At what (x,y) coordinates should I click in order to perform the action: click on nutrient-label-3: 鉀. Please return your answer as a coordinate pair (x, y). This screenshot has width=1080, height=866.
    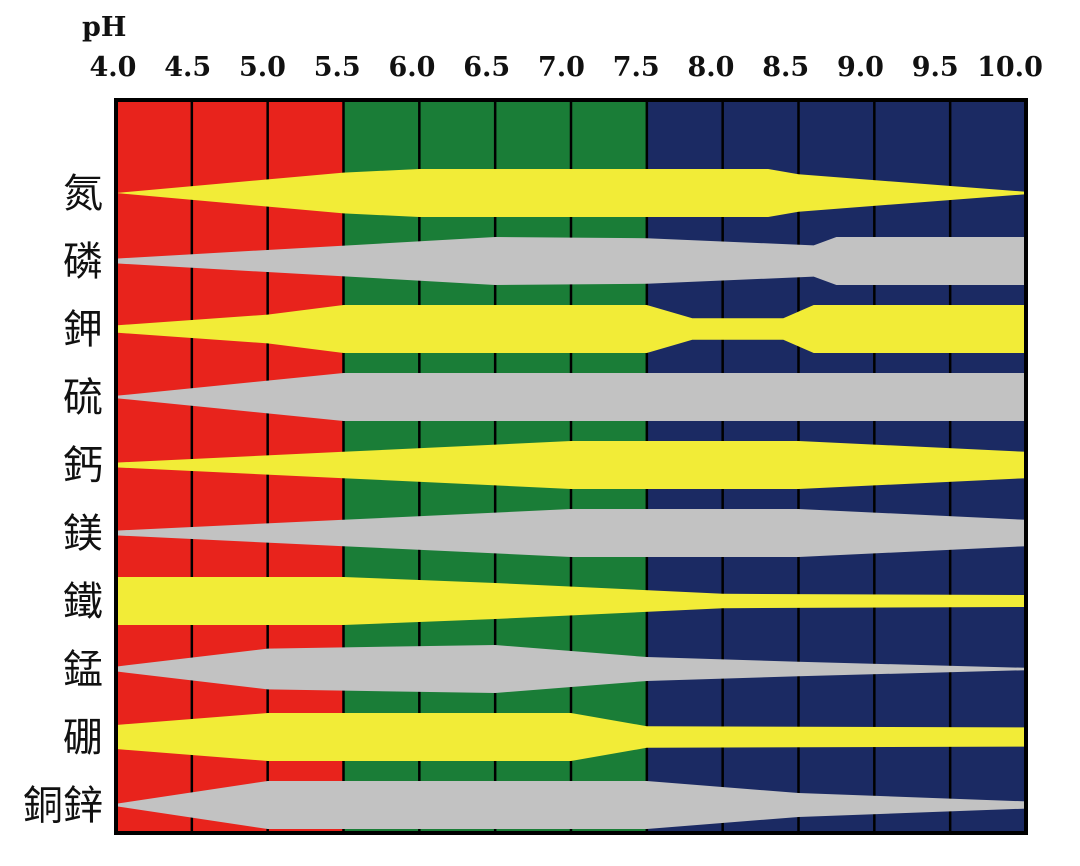
    Looking at the image, I should click on (83, 330).